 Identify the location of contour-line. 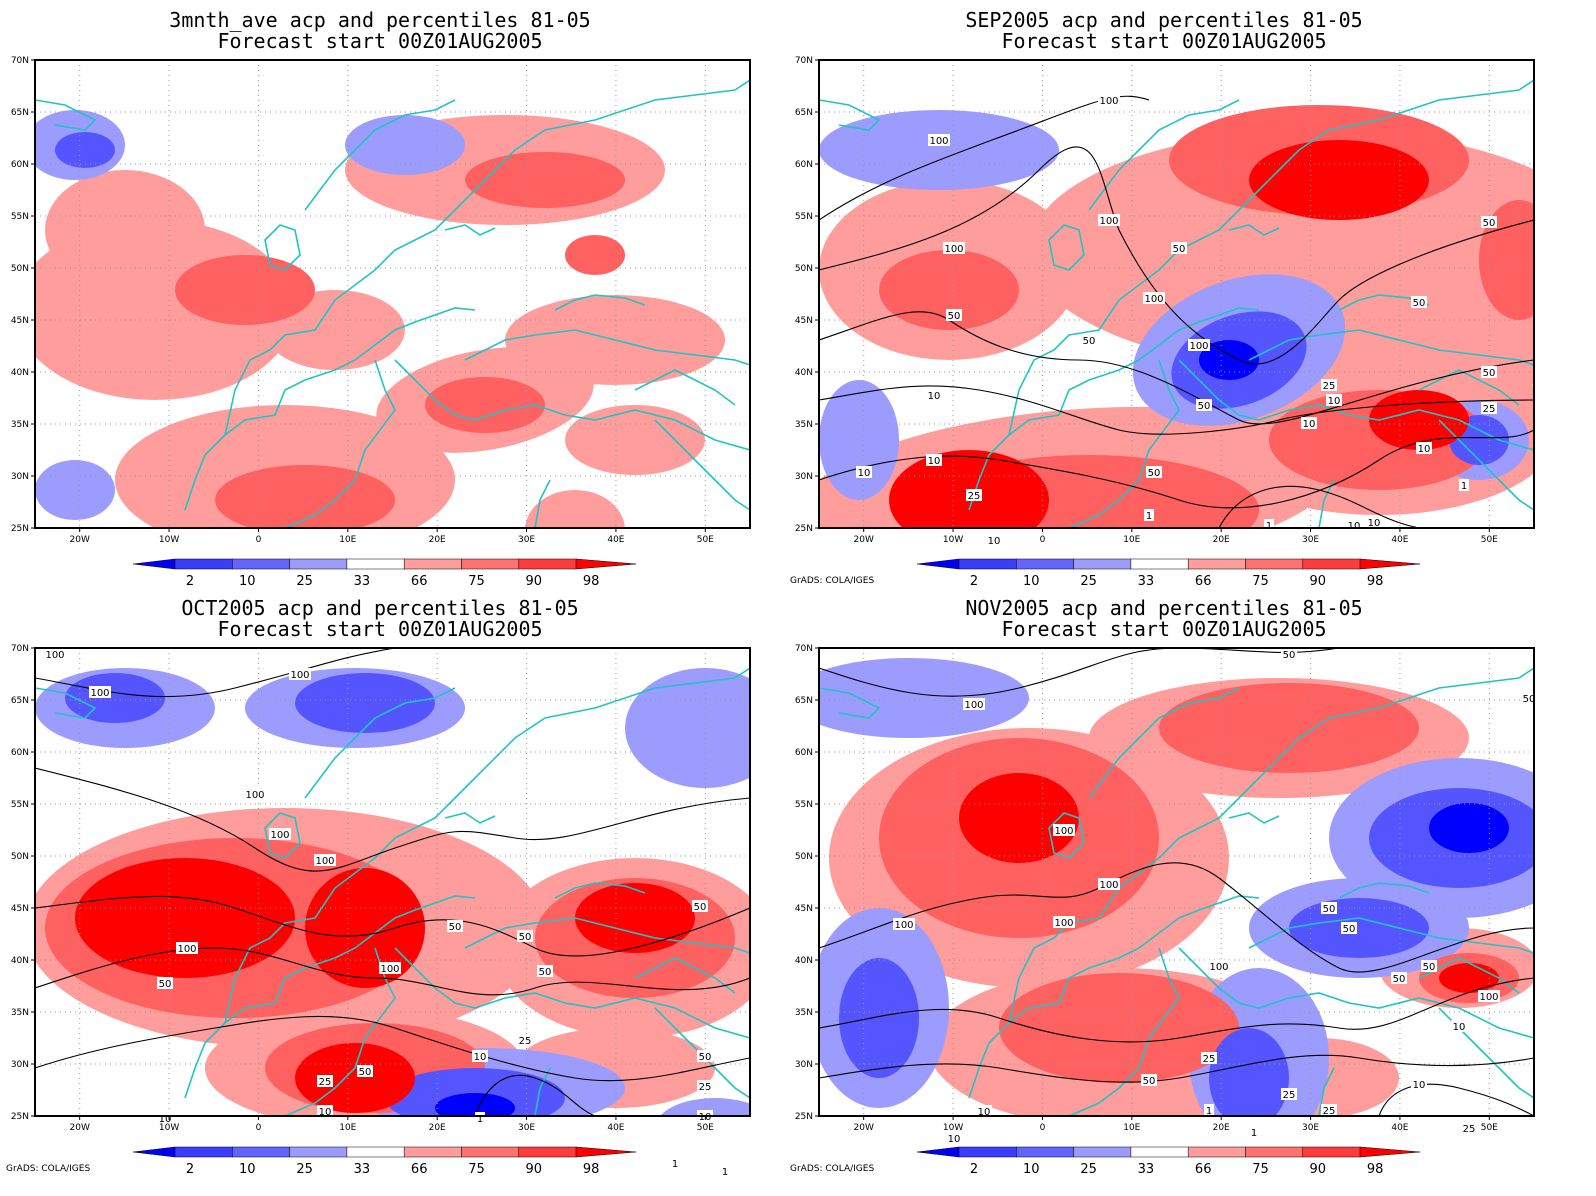
(1176, 1010).